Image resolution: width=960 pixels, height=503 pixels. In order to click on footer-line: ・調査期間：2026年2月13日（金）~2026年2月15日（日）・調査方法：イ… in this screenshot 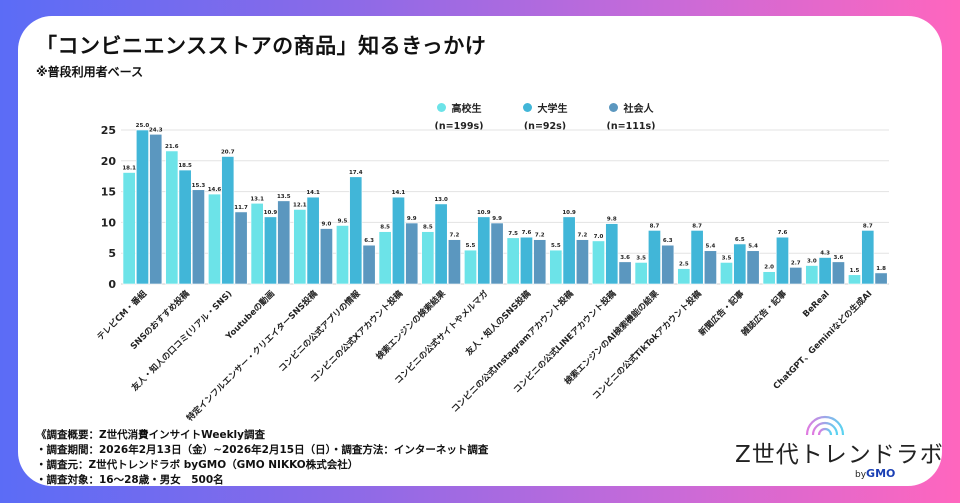, I will do `click(262, 450)`.